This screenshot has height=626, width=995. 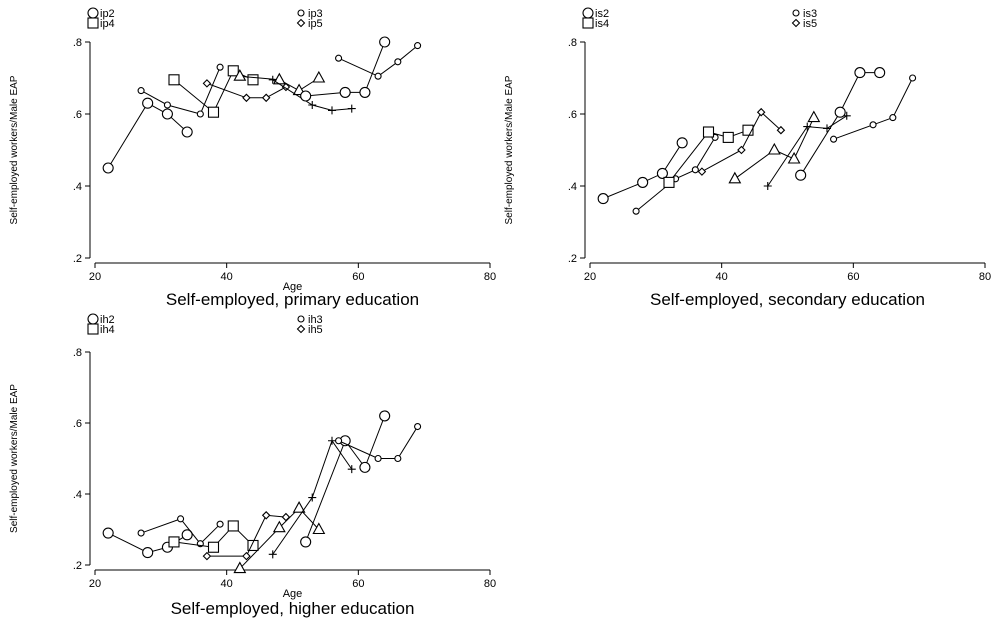 I want to click on x-tick-label: 40, so click(x=227, y=277).